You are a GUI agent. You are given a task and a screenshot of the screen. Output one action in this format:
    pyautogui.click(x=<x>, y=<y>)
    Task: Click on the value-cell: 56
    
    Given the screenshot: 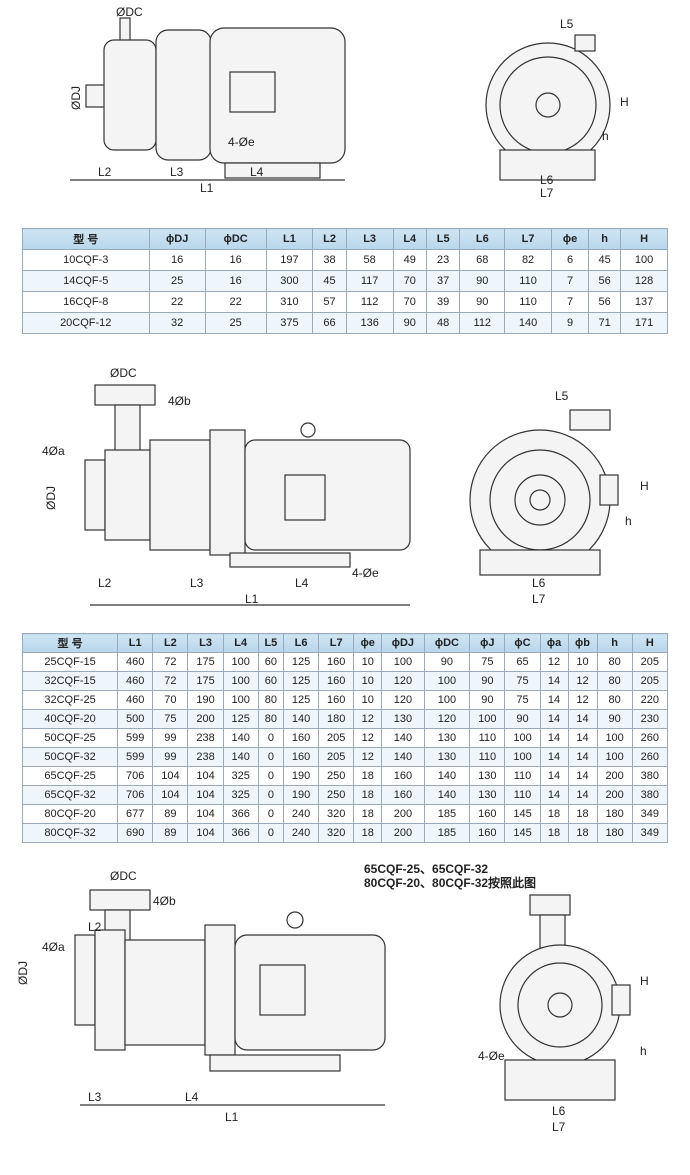 What is the action you would take?
    pyautogui.click(x=605, y=302)
    